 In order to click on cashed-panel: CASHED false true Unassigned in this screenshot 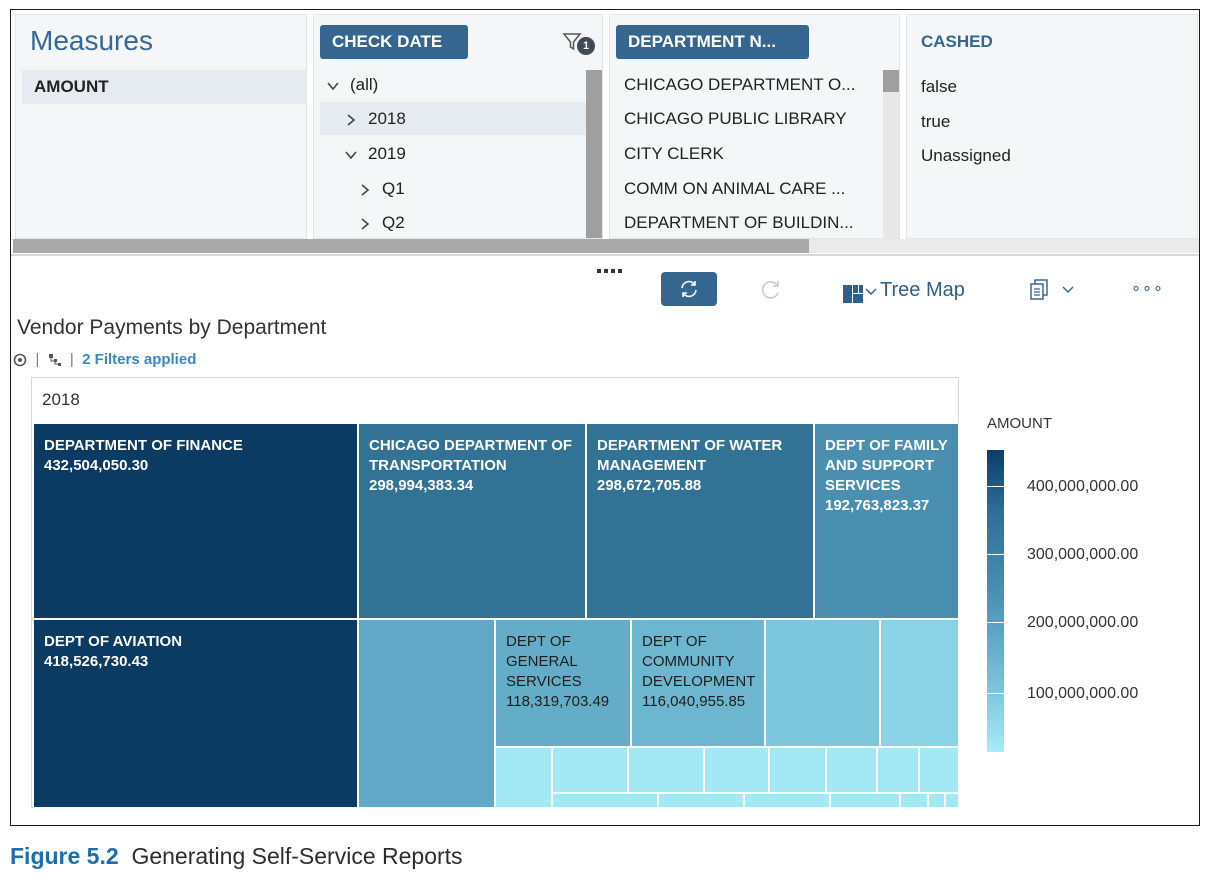, I will do `click(1052, 126)`.